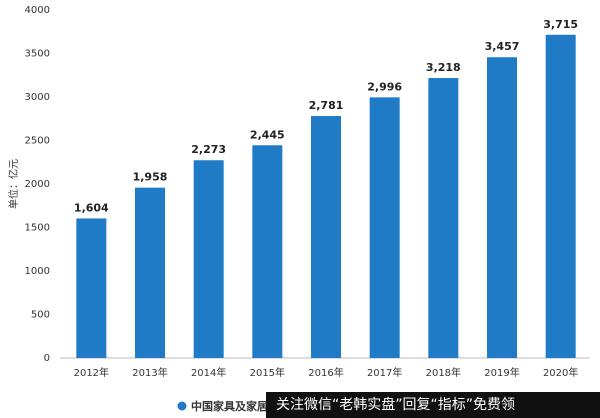 The width and height of the screenshot is (600, 418). What do you see at coordinates (37, 271) in the screenshot?
I see `y-tick-label: 1000` at bounding box center [37, 271].